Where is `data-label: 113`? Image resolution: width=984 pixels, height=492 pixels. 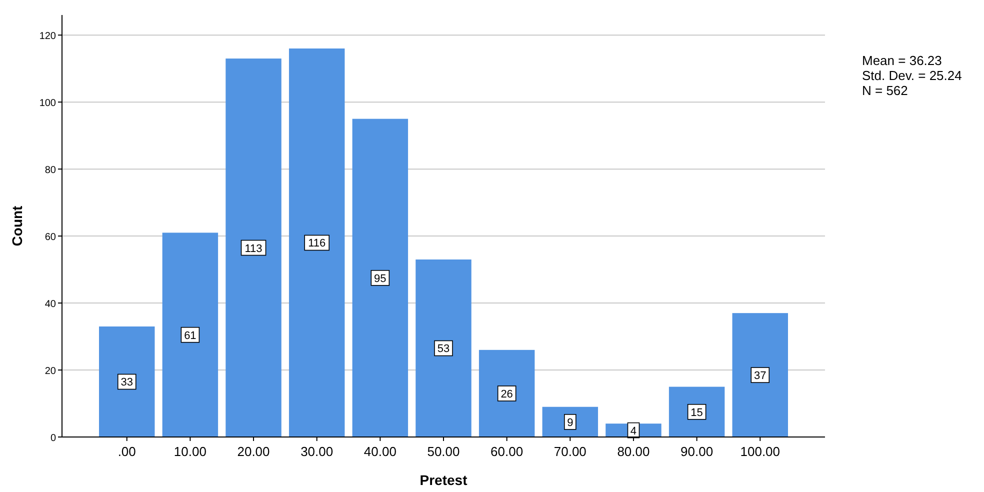
data-label: 113 is located at coordinates (253, 248).